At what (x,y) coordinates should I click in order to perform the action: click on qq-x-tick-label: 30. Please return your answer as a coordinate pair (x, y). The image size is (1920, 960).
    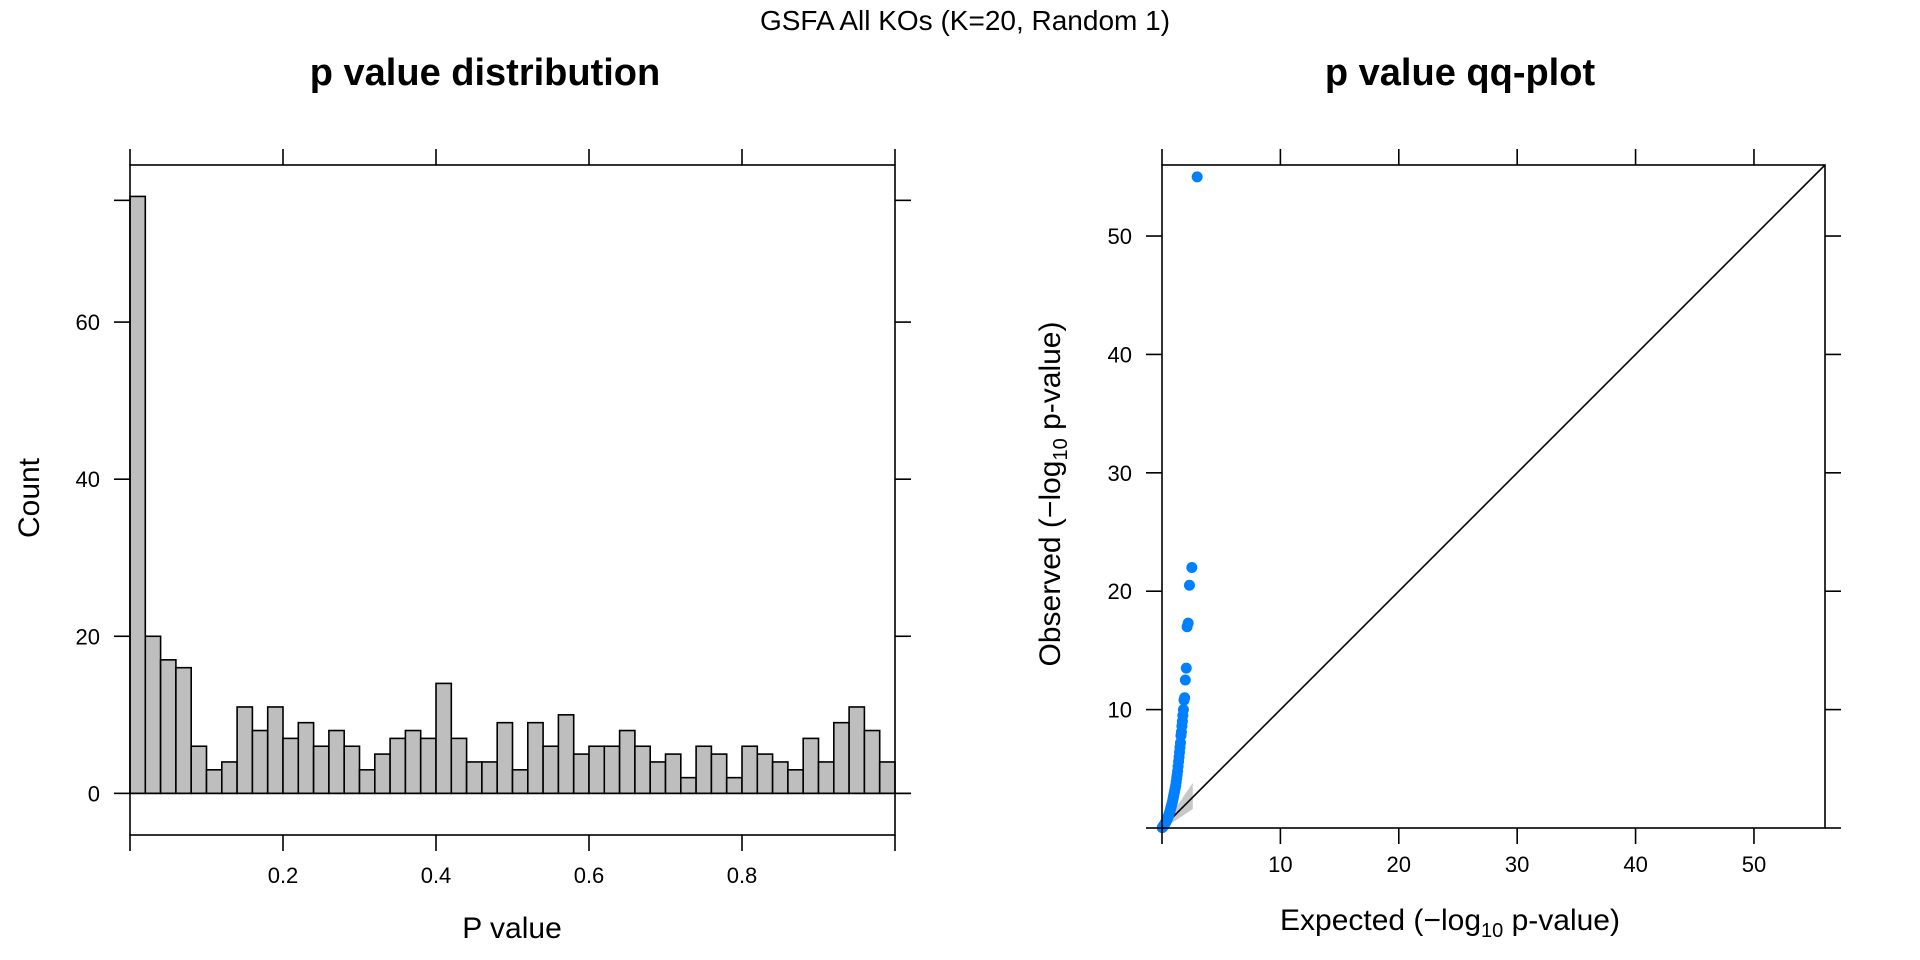
    Looking at the image, I should click on (1517, 864).